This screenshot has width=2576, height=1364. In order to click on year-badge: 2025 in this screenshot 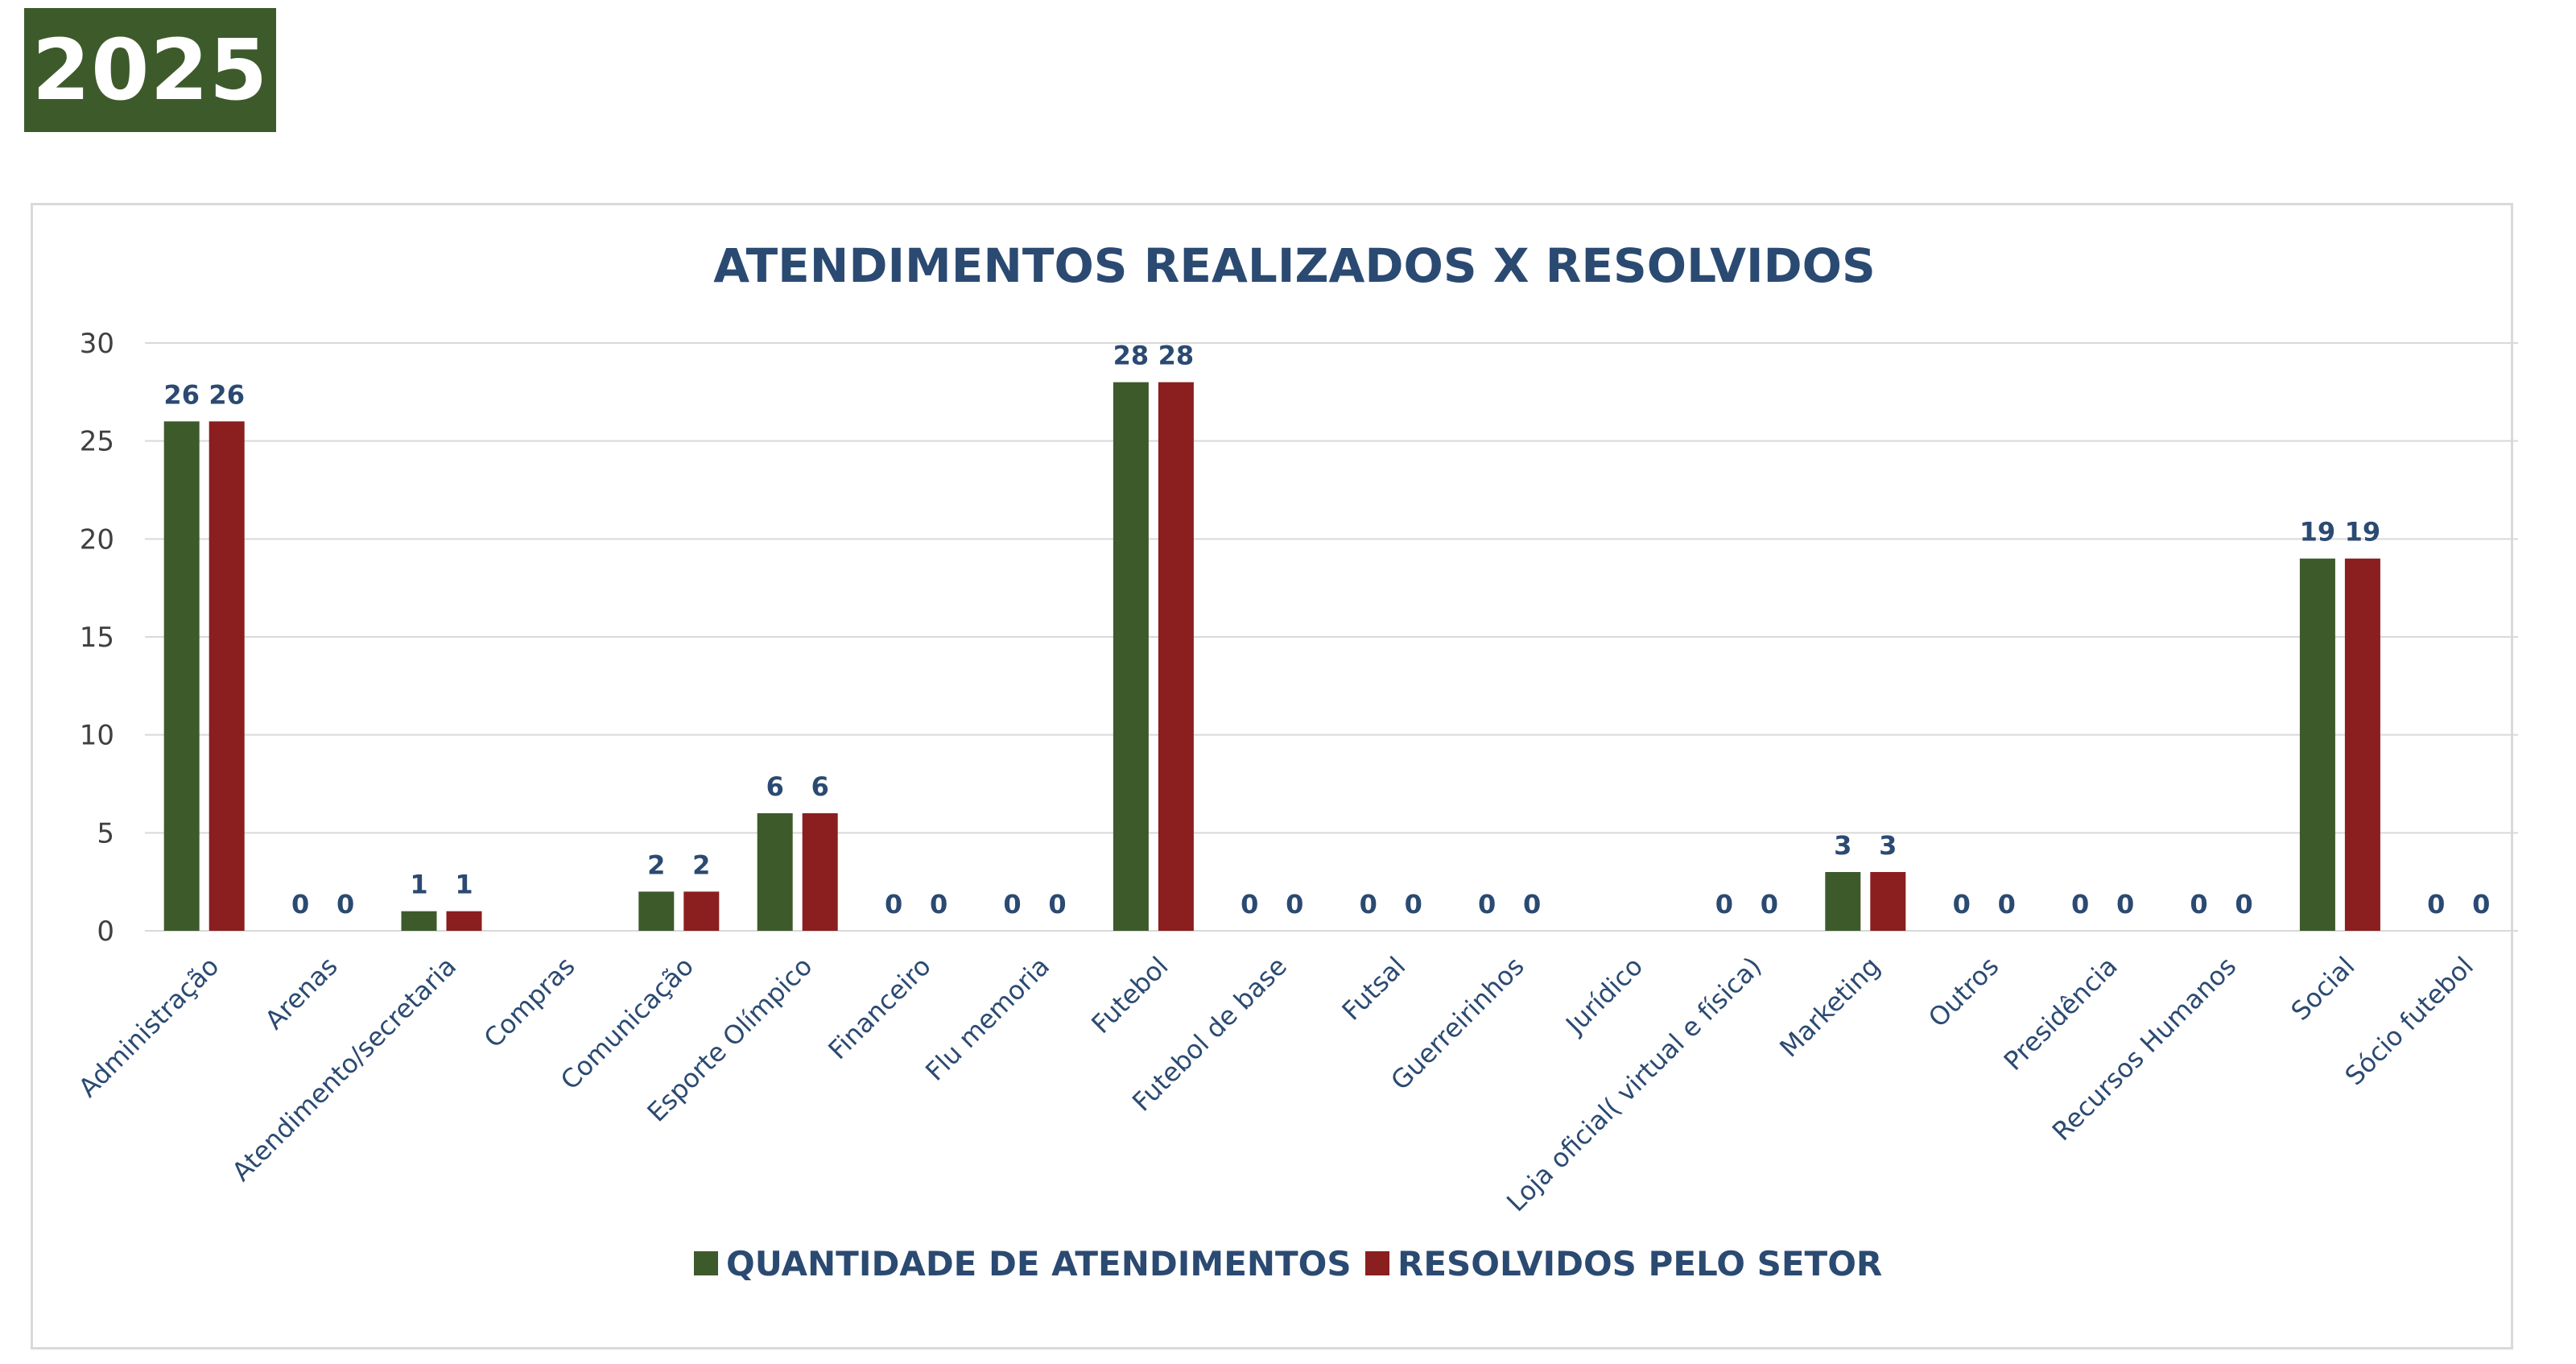, I will do `click(150, 70)`.